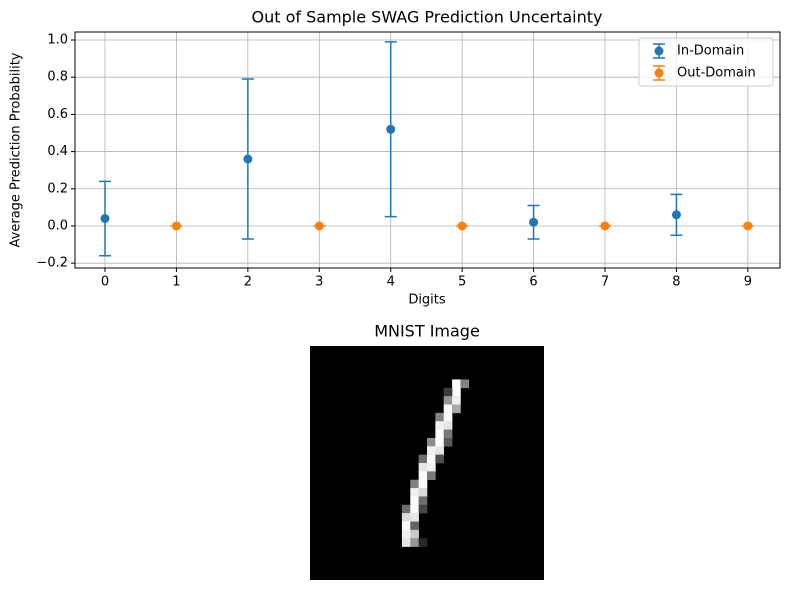 The height and width of the screenshot is (594, 790). I want to click on legend-label: In-Domain, so click(710, 51).